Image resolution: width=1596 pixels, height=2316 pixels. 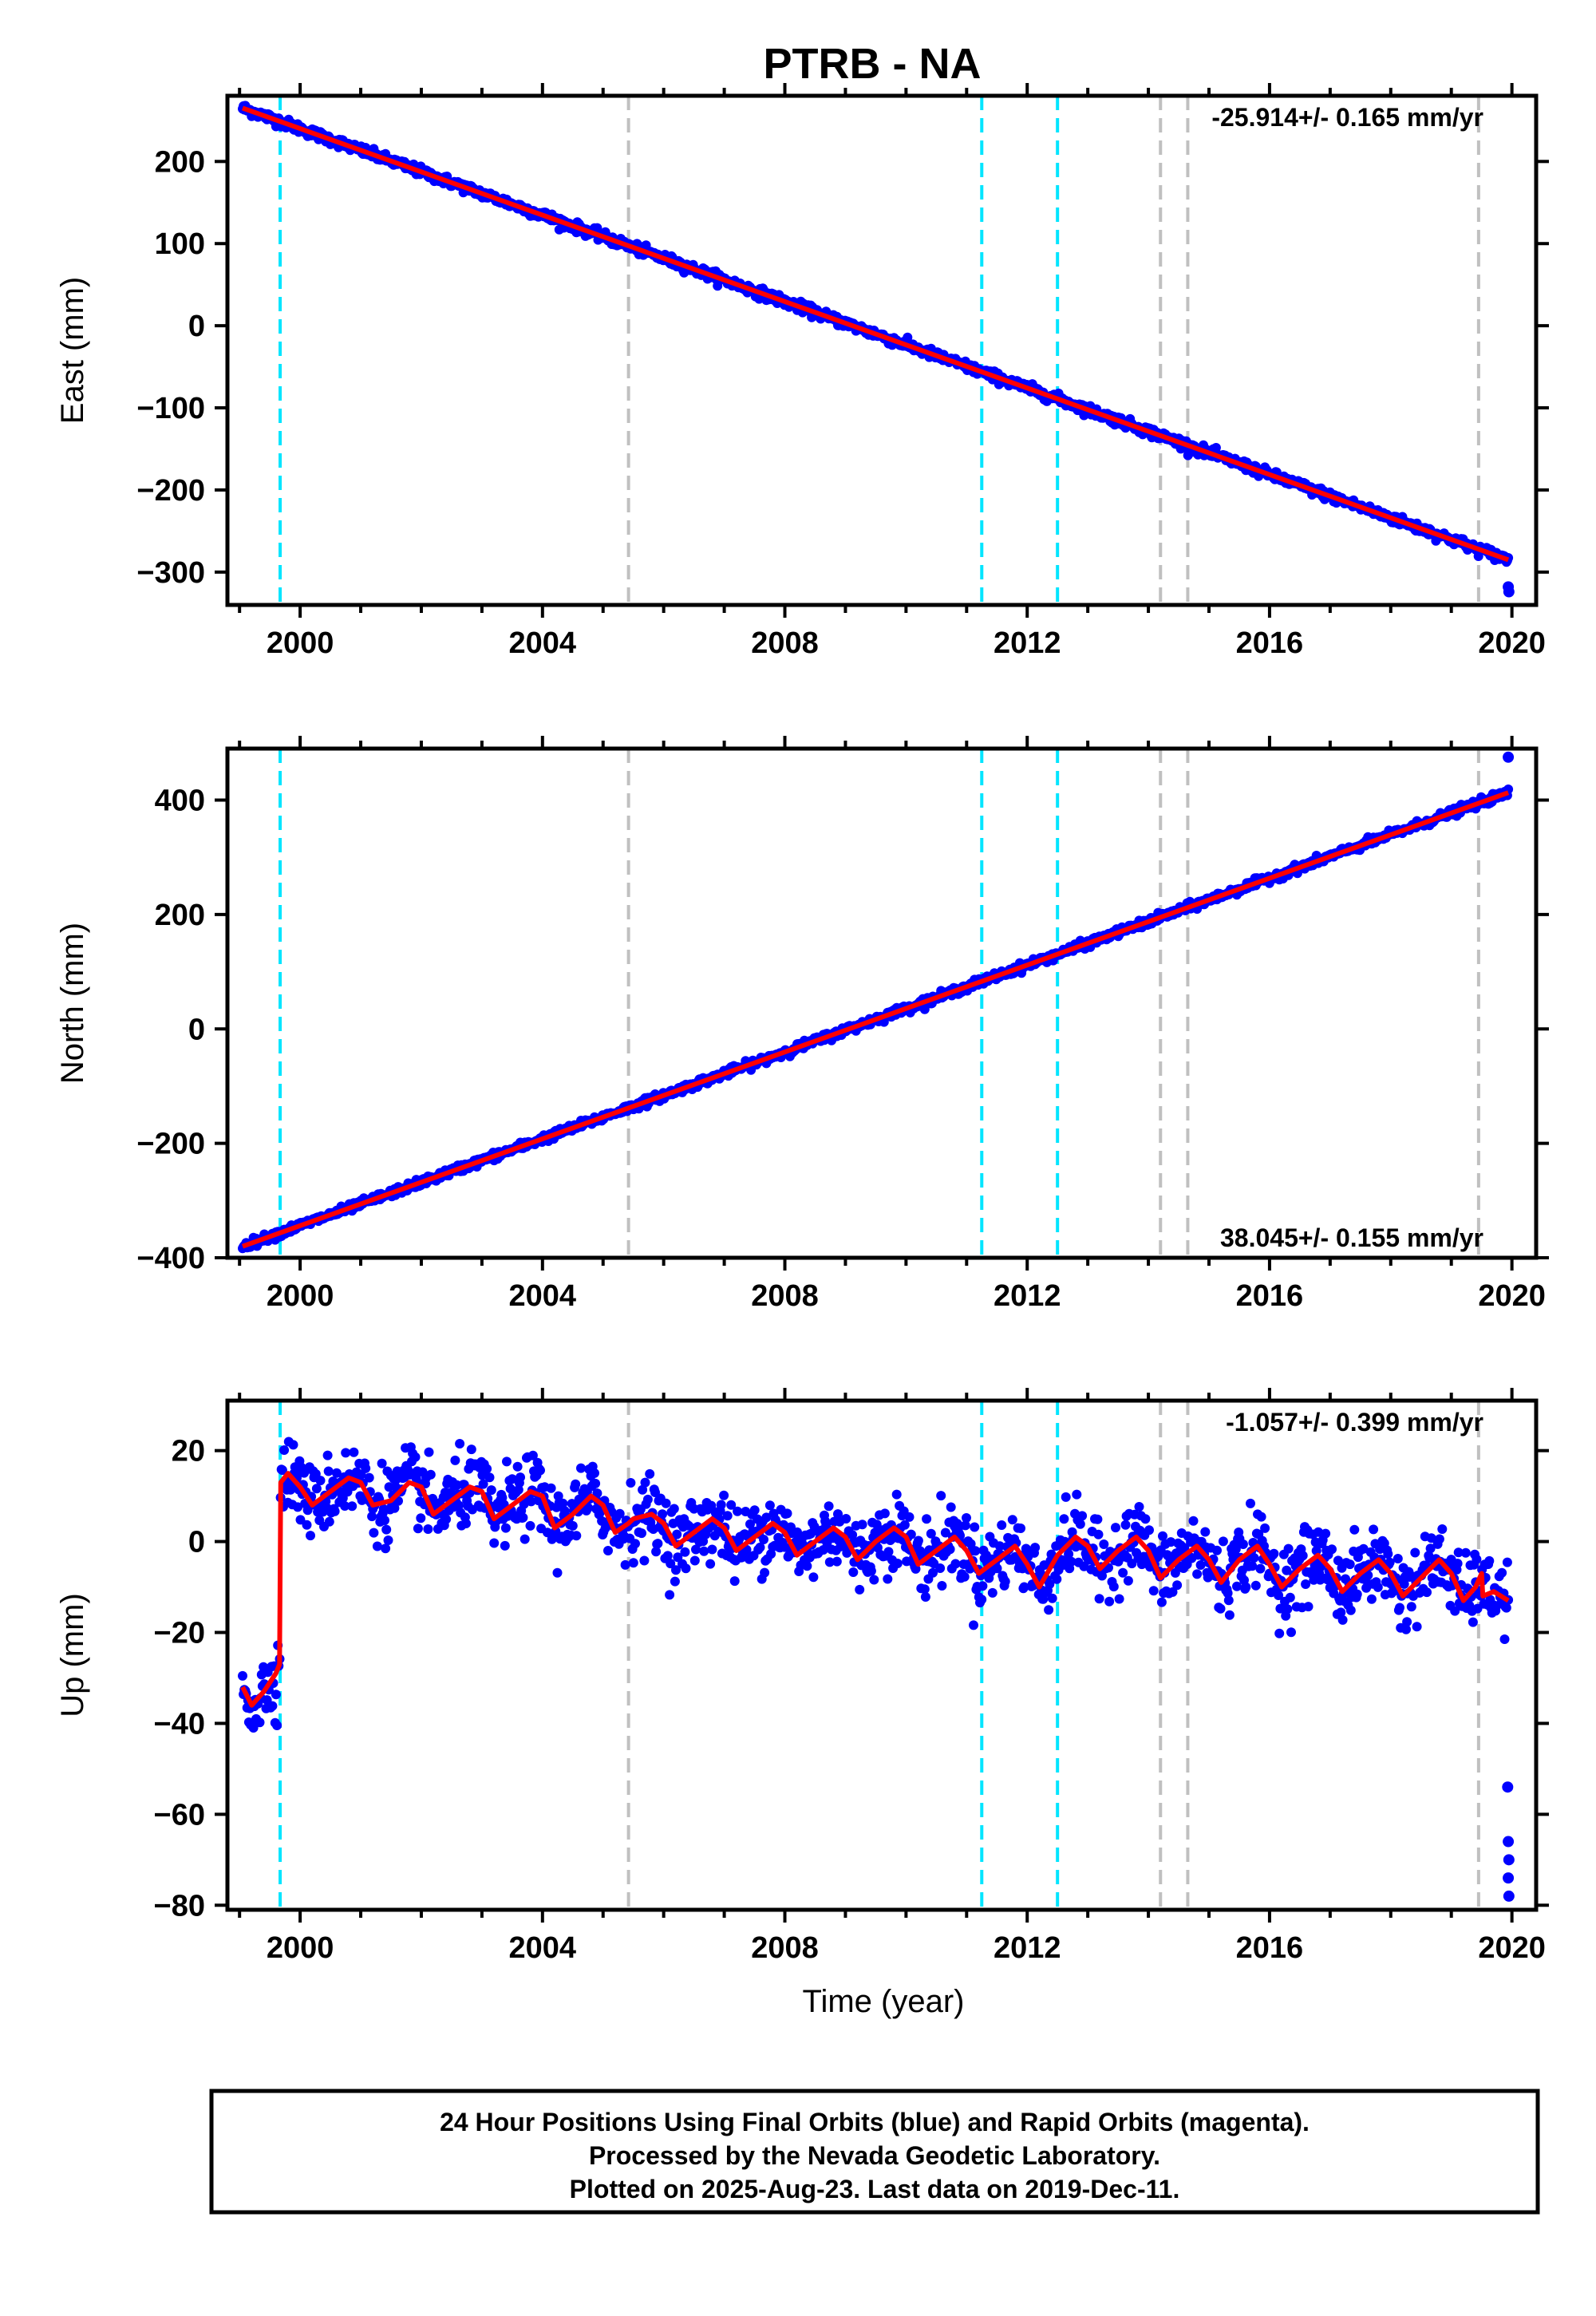 I want to click on chart-title: PTRB - NA, so click(x=873, y=64).